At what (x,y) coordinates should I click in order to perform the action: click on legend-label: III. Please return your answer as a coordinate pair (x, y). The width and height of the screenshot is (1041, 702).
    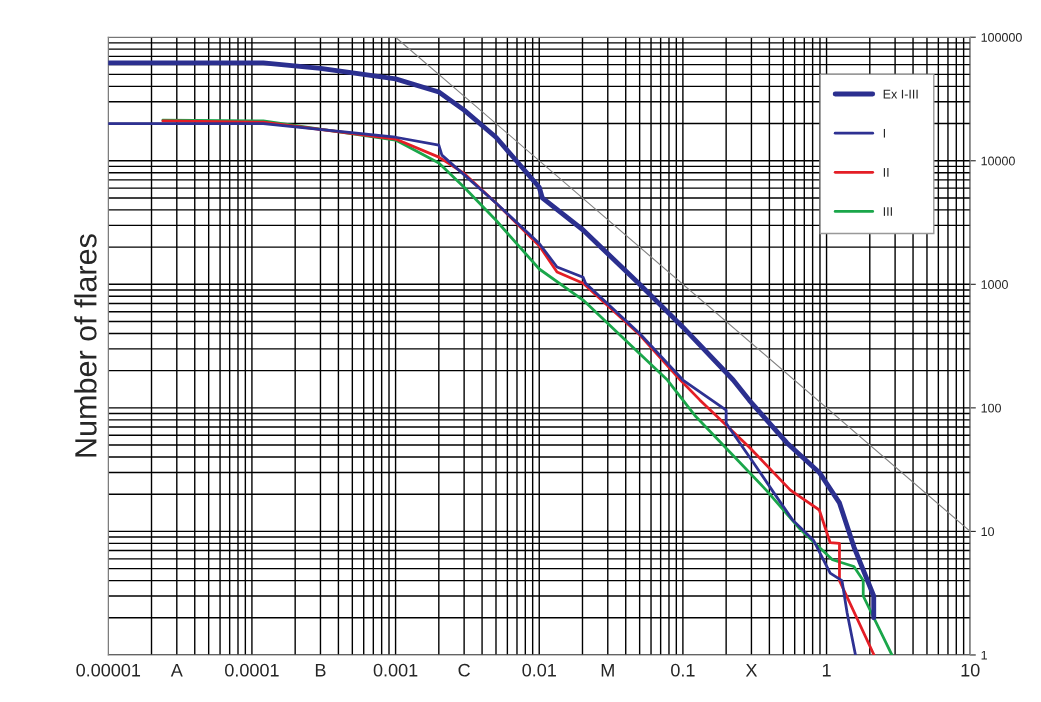
    Looking at the image, I should click on (887, 211).